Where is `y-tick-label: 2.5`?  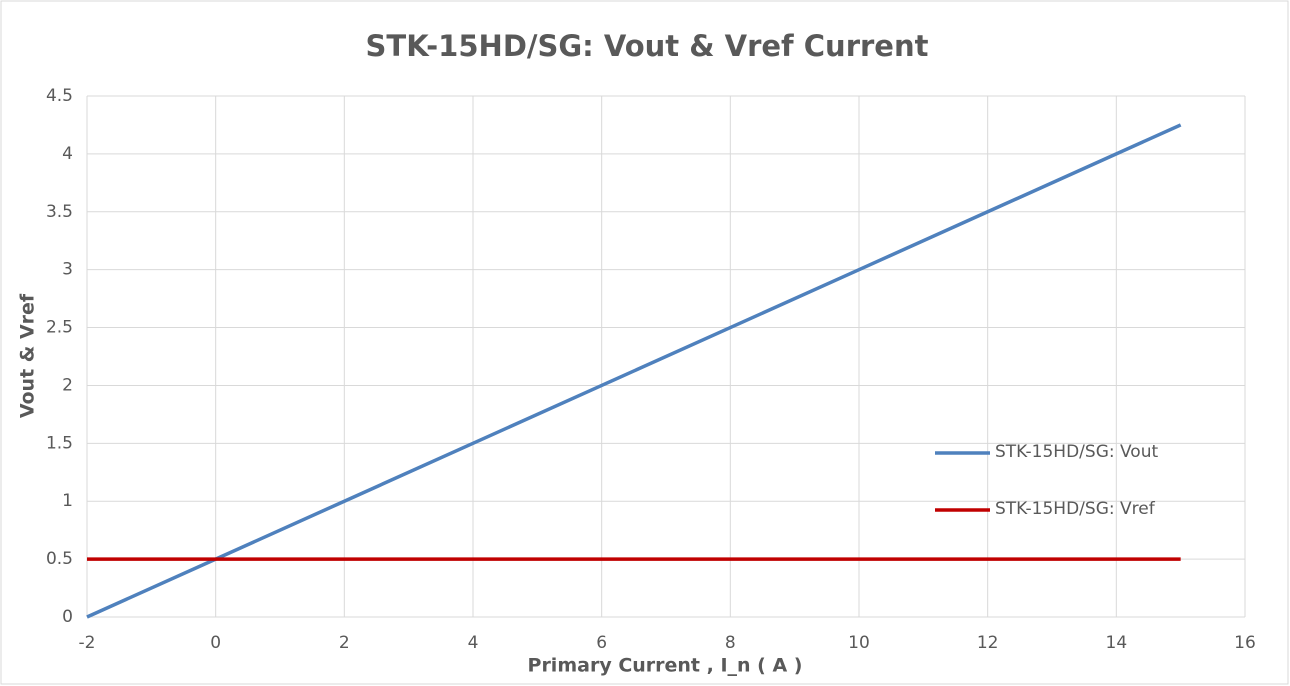
y-tick-label: 2.5 is located at coordinates (59, 328).